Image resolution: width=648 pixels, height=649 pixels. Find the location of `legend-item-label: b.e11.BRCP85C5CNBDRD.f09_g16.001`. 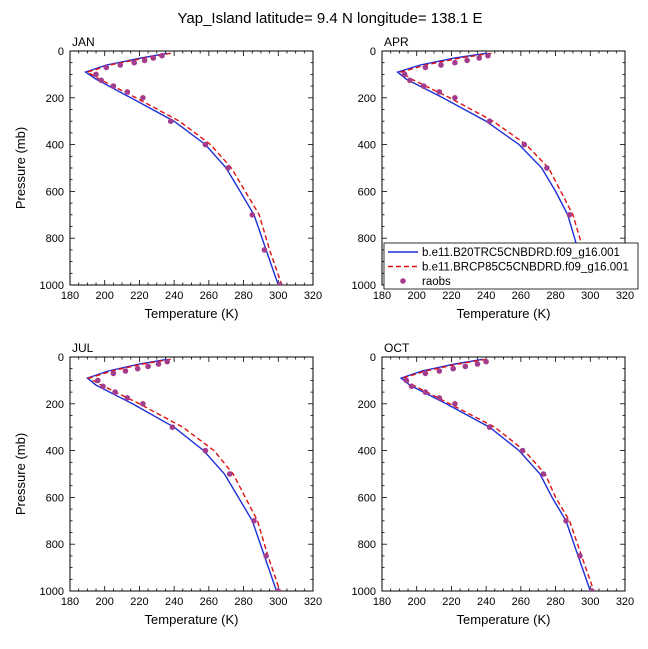

legend-item-label: b.e11.BRCP85C5CNBDRD.f09_g16.001 is located at coordinates (525, 268).